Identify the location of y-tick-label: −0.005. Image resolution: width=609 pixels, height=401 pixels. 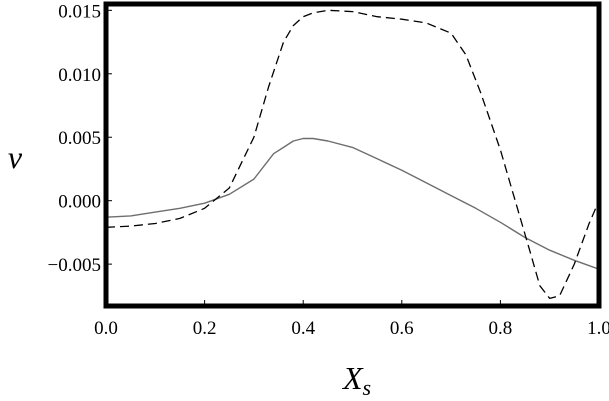
(74, 265).